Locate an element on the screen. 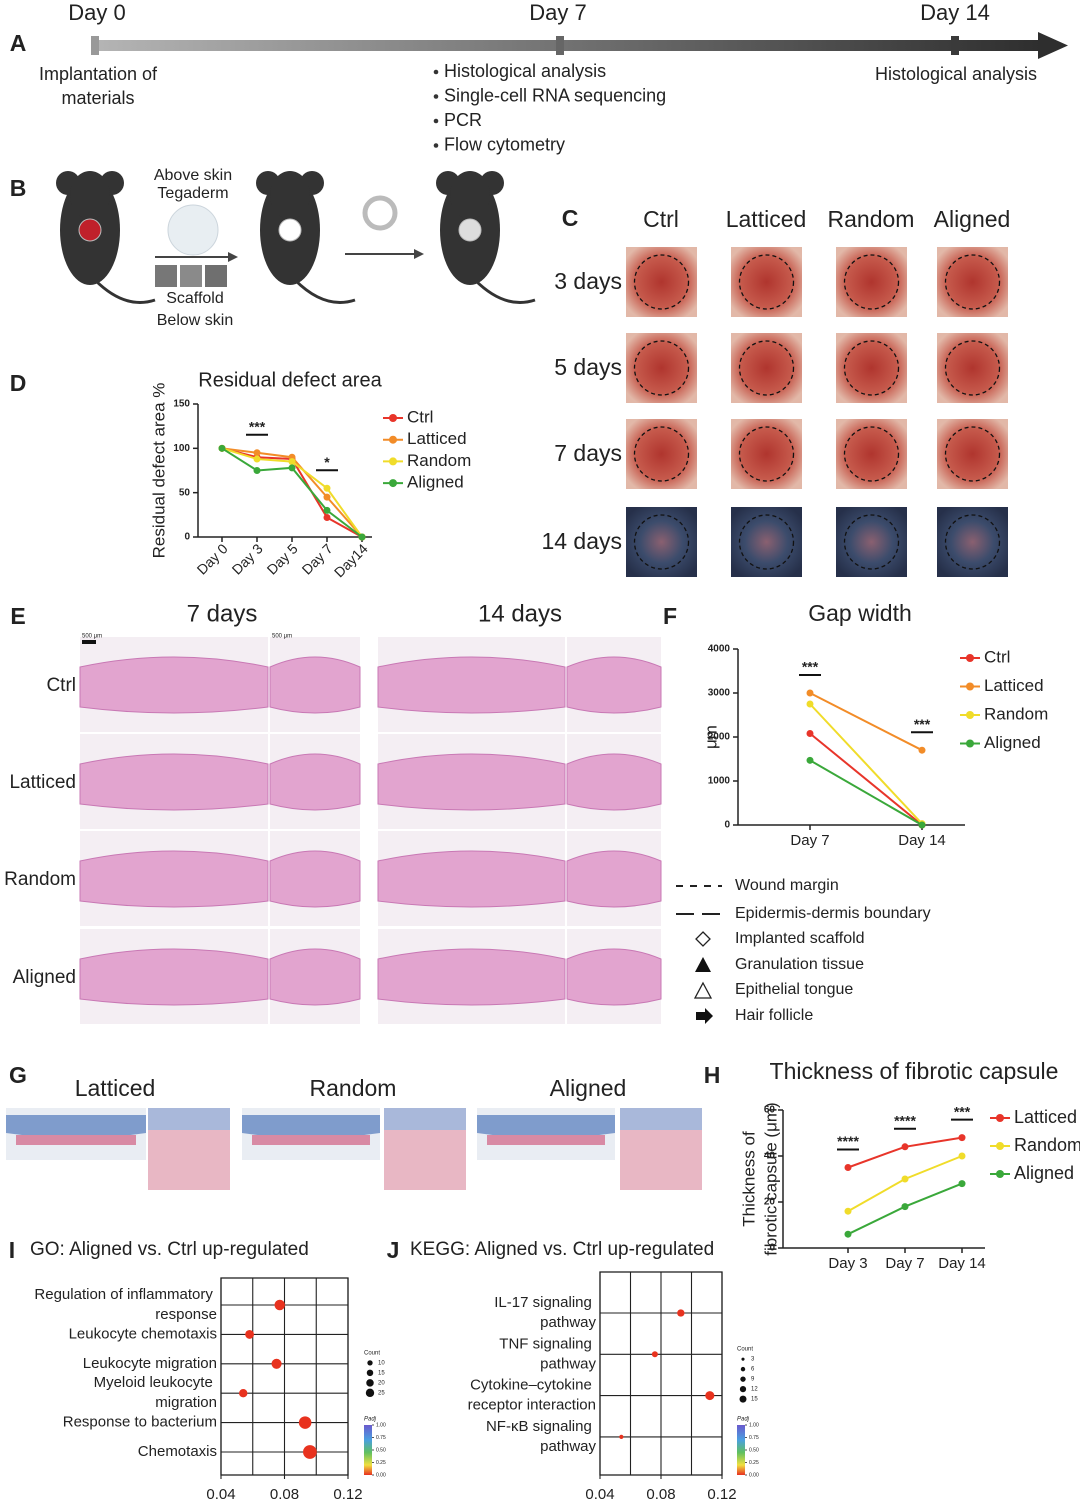 The image size is (1080, 1503). chart-title: GO: Aligned vs. Ctrl up-regulated is located at coordinates (169, 1249).